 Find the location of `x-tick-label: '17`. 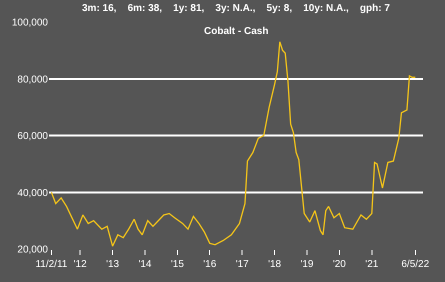

x-tick-label: '17 is located at coordinates (243, 264).